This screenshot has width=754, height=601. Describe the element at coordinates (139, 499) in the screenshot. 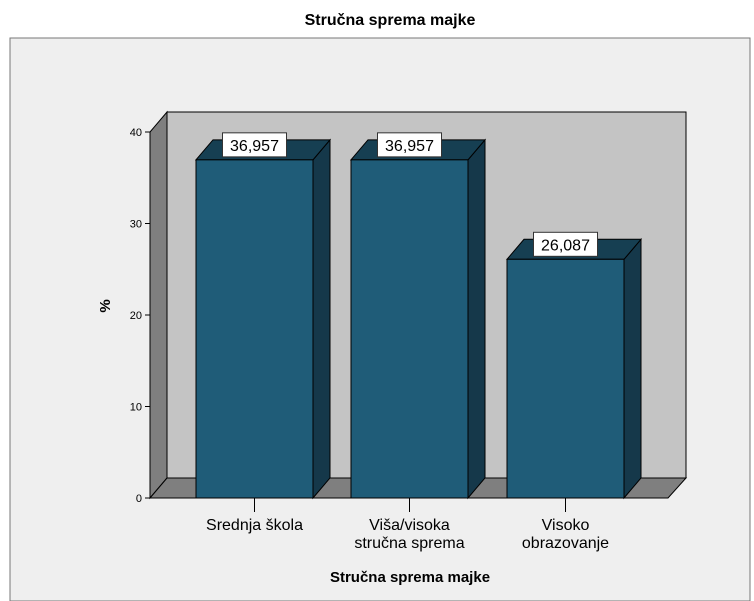

I see `y-tick-label: 0` at that location.